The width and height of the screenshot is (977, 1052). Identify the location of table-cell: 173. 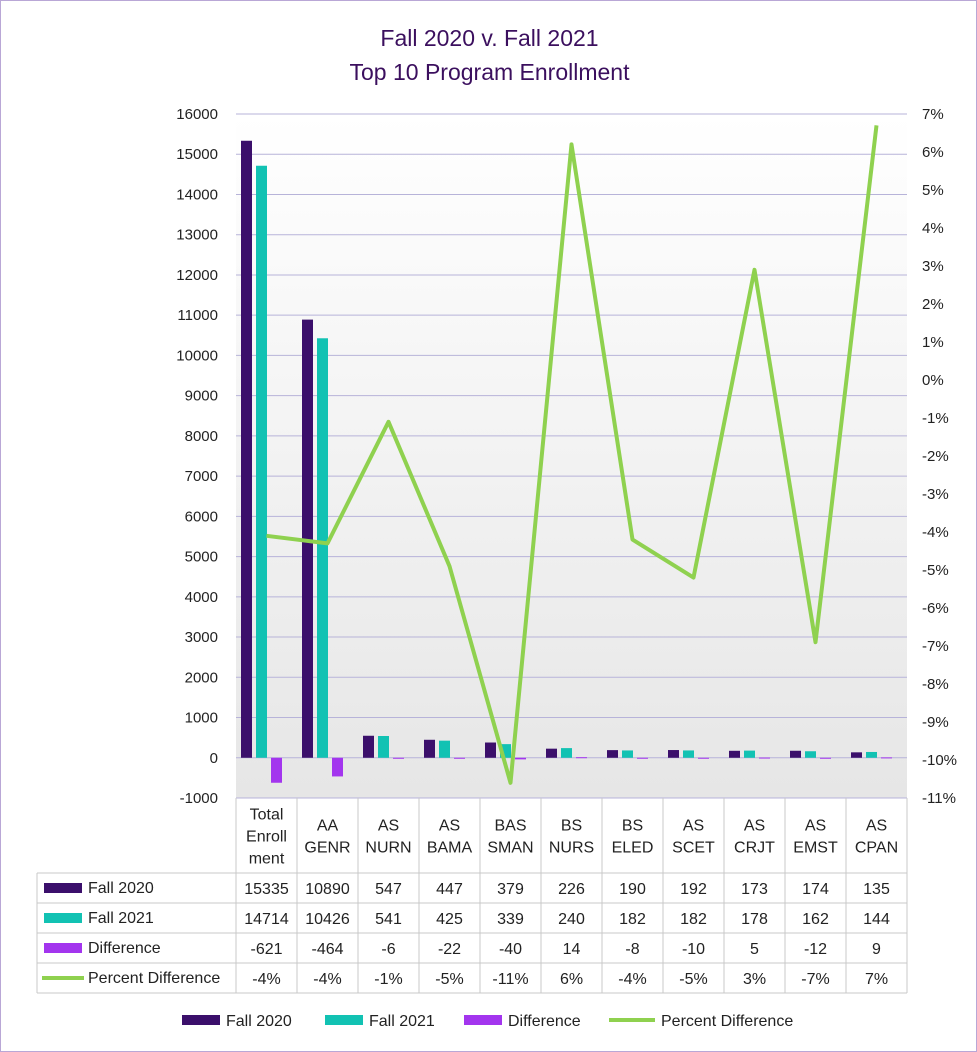
(754, 889).